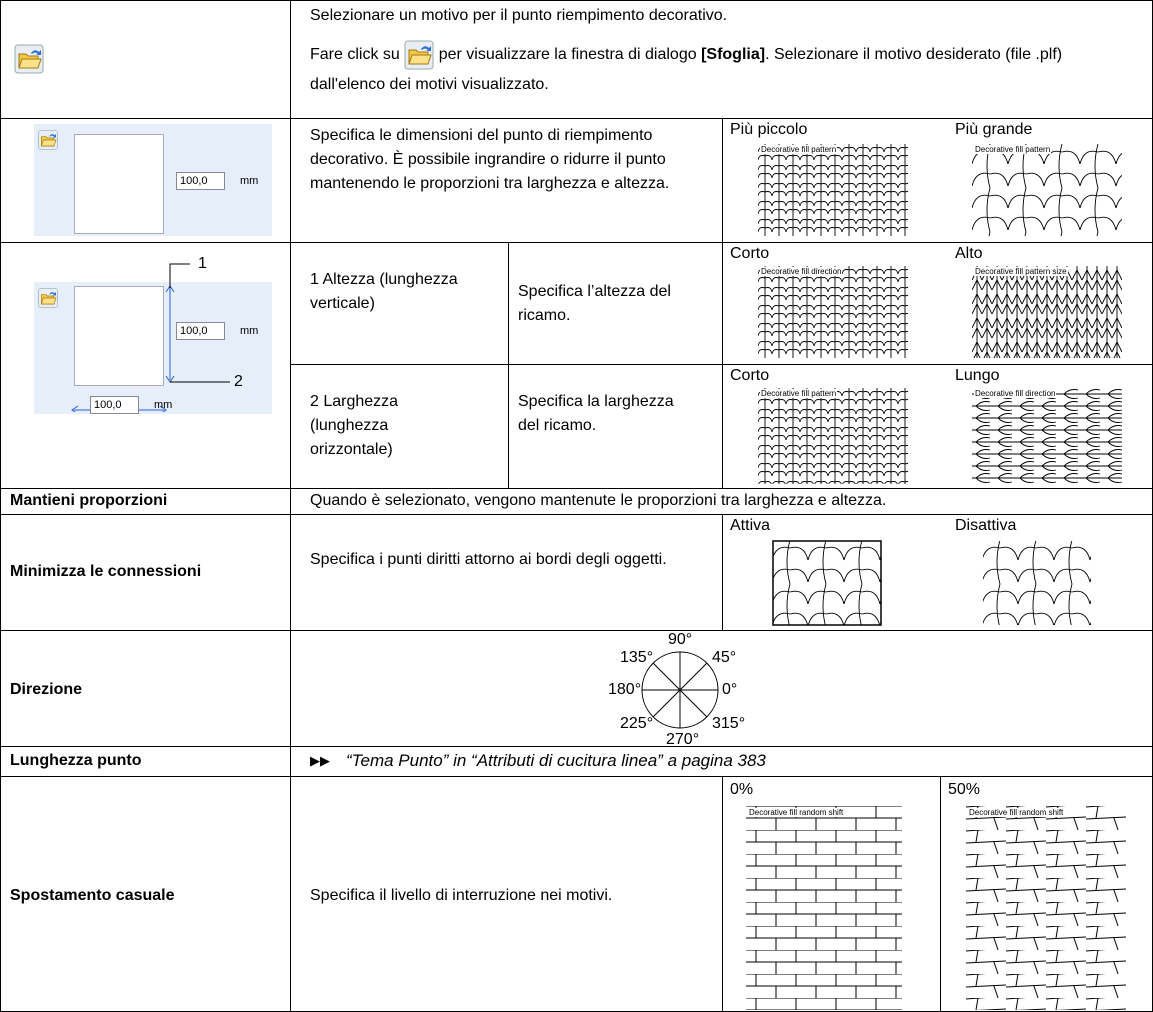 The width and height of the screenshot is (1153, 1012). Describe the element at coordinates (964, 789) in the screenshot. I see `caption: 50%` at that location.